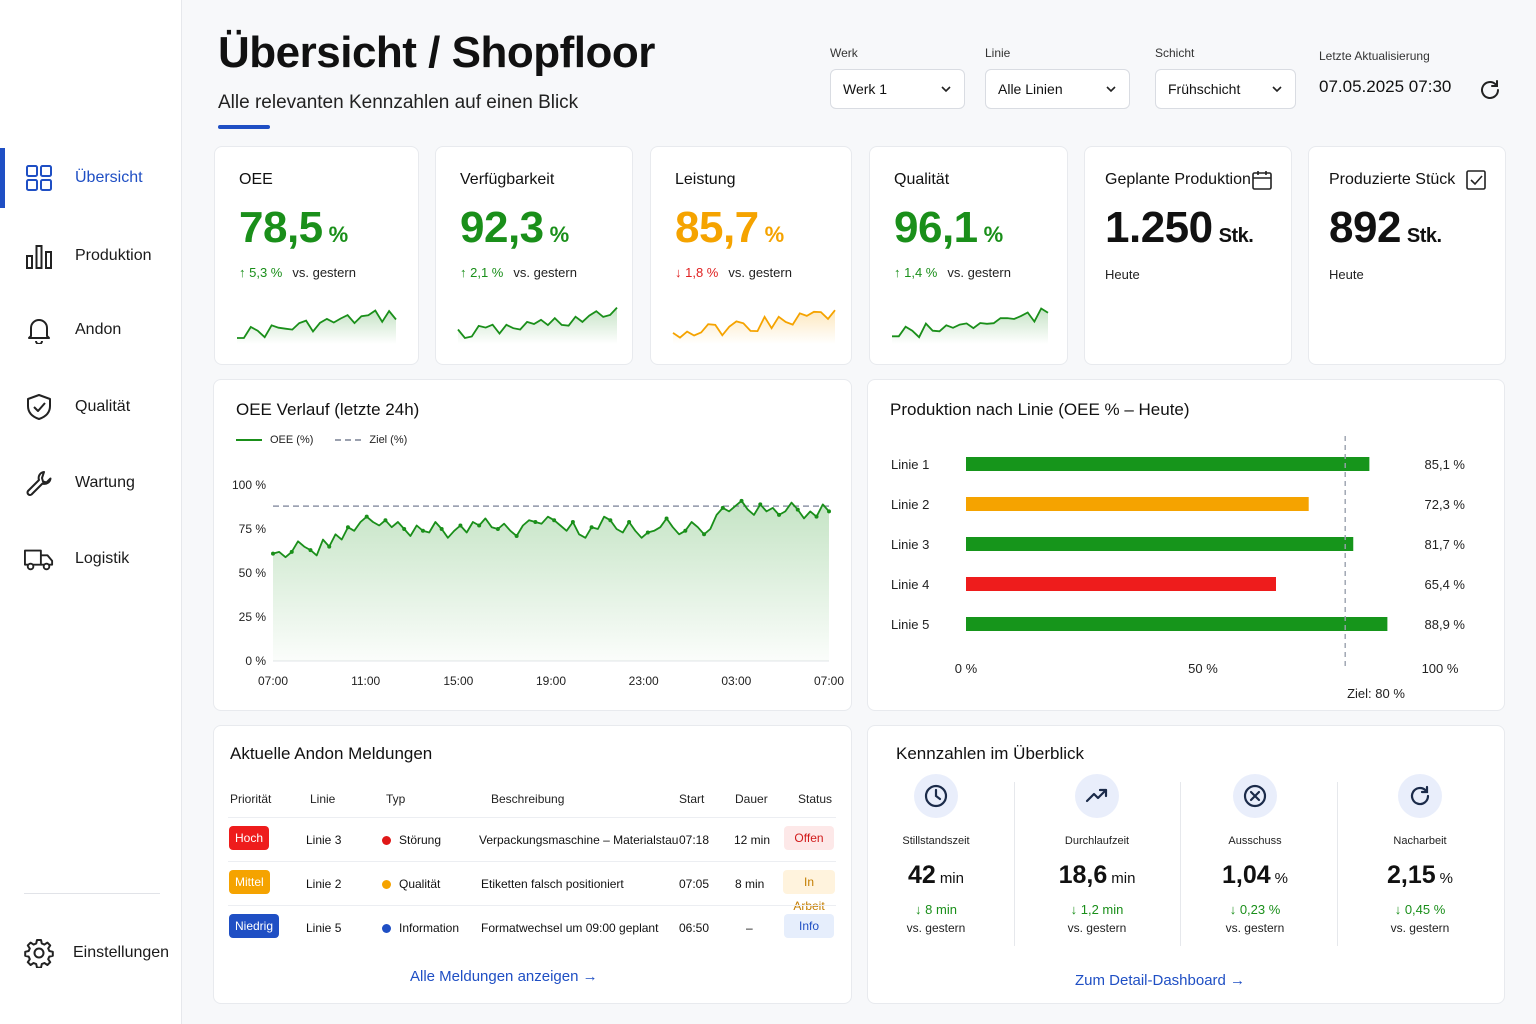 The image size is (1536, 1024). I want to click on status-badge: In Arbeit, so click(809, 891).